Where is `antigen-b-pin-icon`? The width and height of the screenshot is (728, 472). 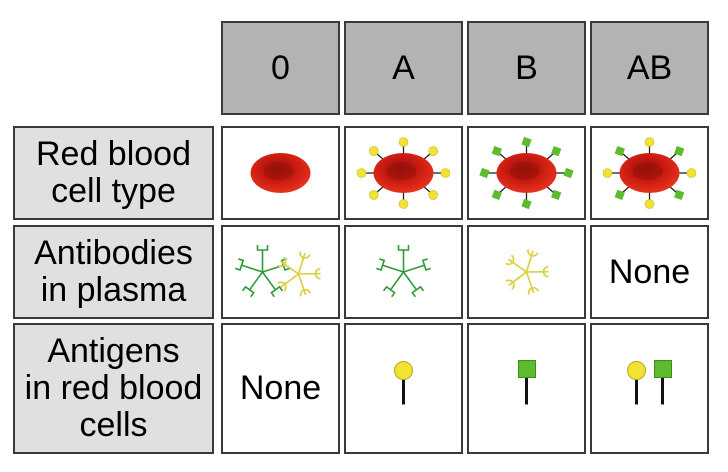
antigen-b-pin-icon is located at coordinates (527, 382).